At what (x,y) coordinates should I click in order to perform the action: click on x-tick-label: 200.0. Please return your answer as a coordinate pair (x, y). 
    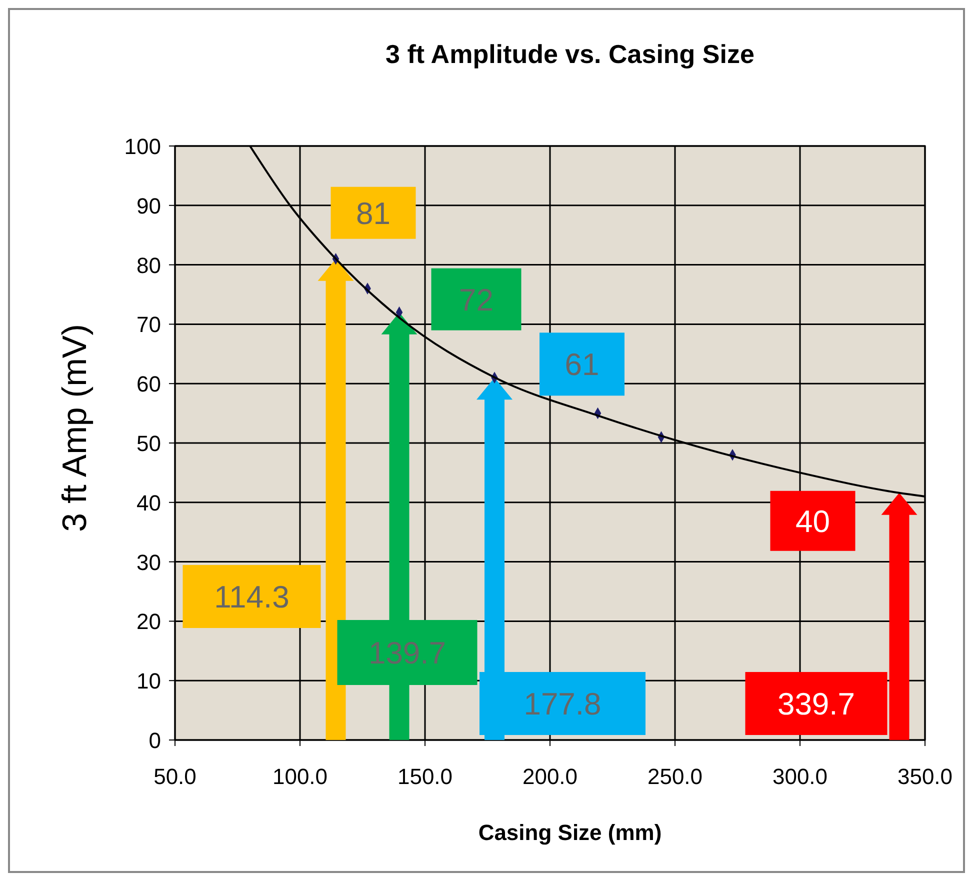
    Looking at the image, I should click on (550, 776).